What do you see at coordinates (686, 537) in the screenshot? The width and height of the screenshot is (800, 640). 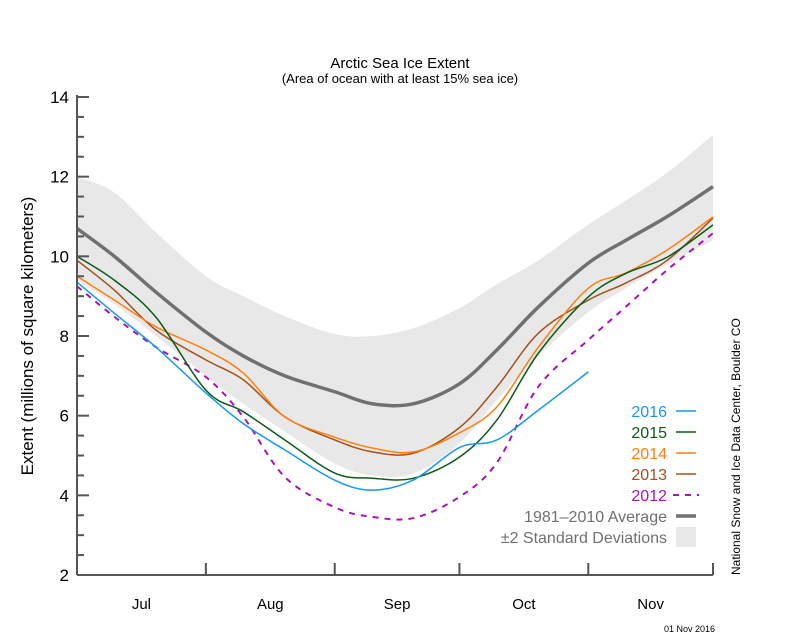 I see `legend-swatch` at bounding box center [686, 537].